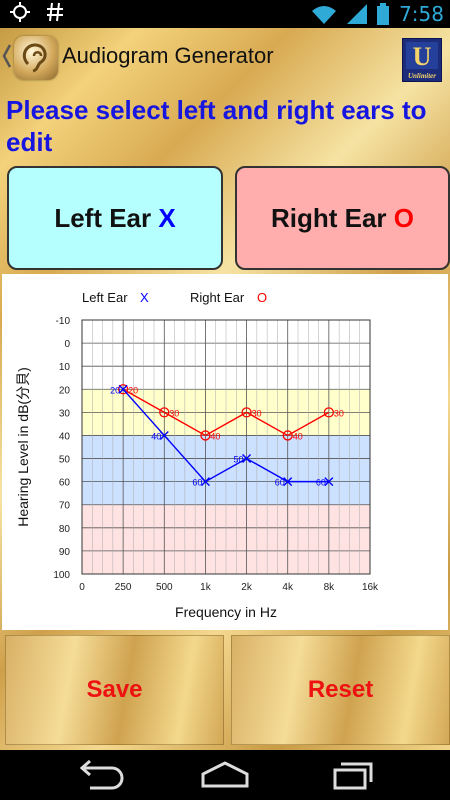 Image resolution: width=450 pixels, height=800 pixels. What do you see at coordinates (65, 413) in the screenshot?
I see `y-tick-label: 30` at bounding box center [65, 413].